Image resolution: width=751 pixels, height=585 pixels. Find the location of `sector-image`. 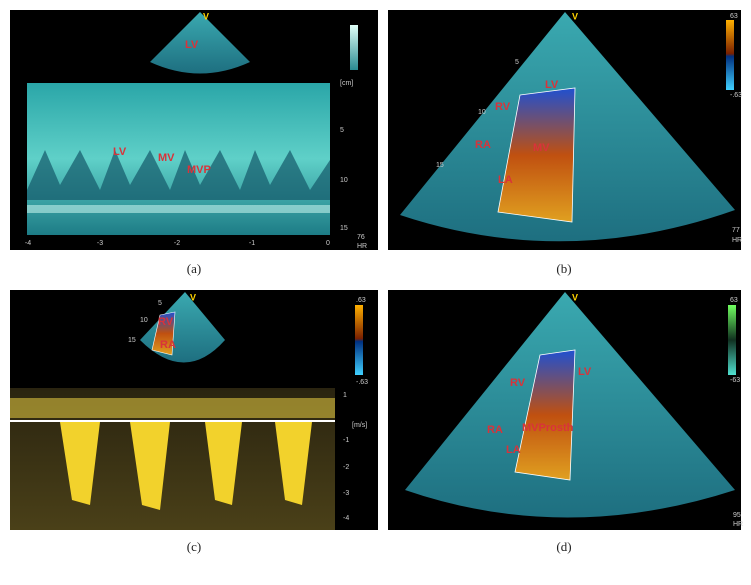

sector-image is located at coordinates (200, 43).